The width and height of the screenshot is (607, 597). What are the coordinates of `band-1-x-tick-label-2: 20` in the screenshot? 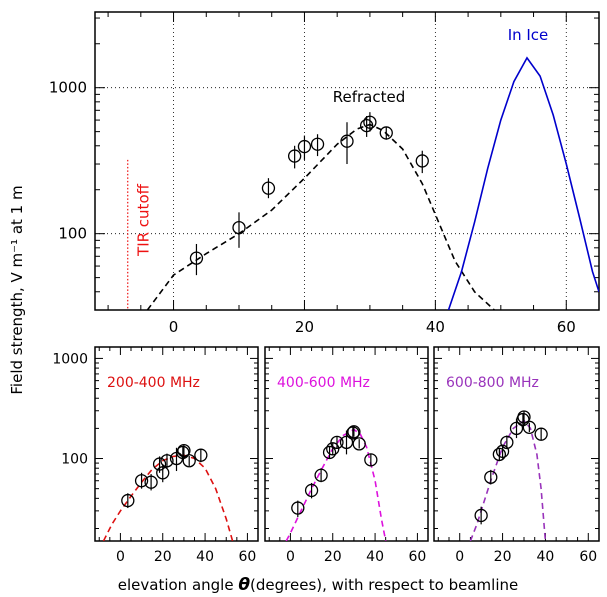 It's located at (163, 557).